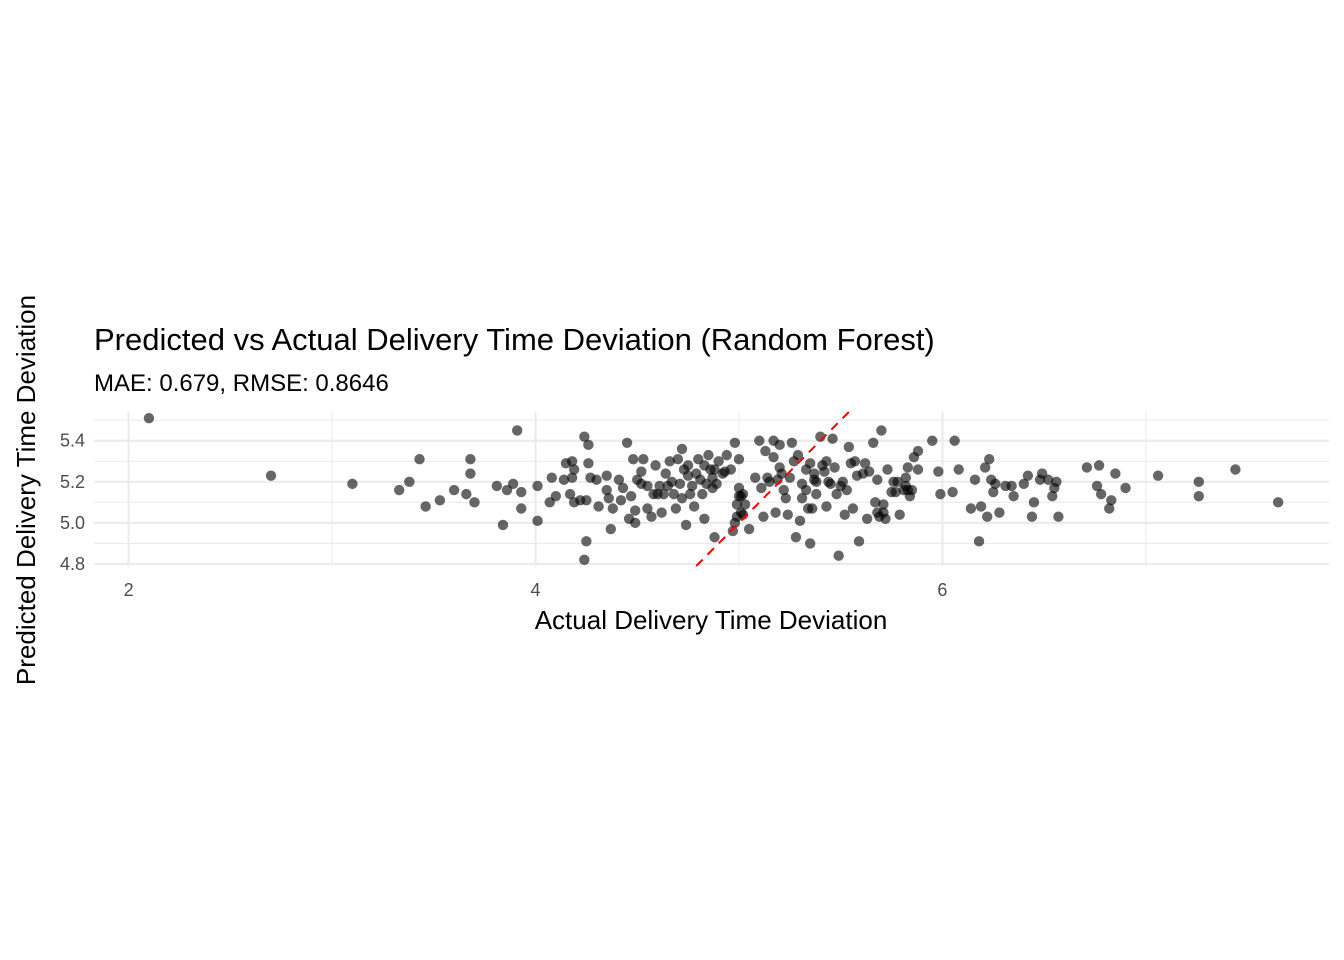 This screenshot has height=960, width=1344. Describe the element at coordinates (72, 564) in the screenshot. I see `y-tick-label: 4.8` at that location.